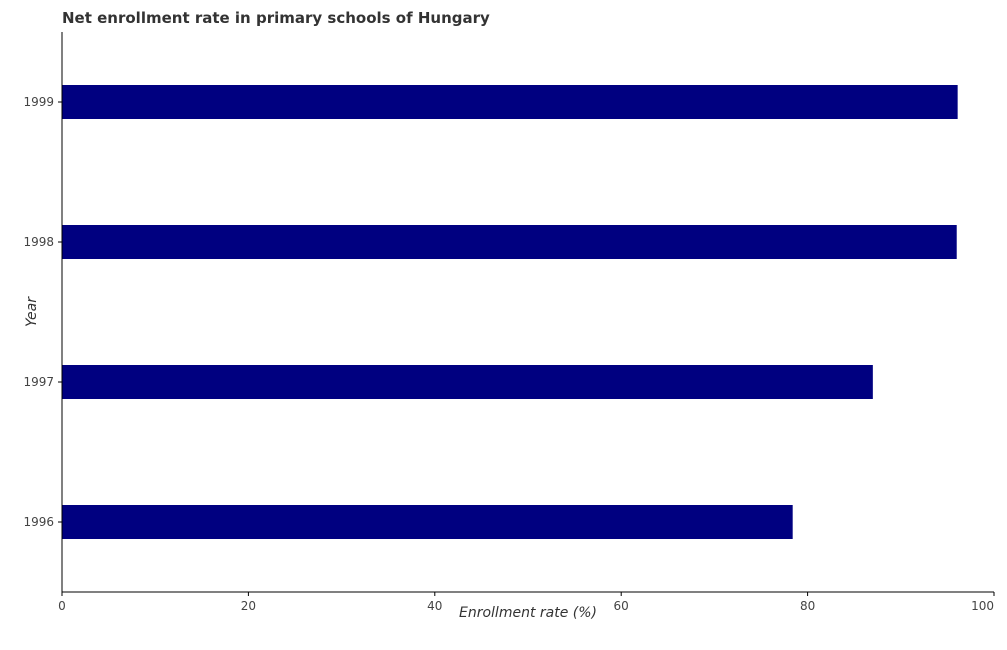  What do you see at coordinates (32, 311) in the screenshot?
I see `y-axis-title: Year` at bounding box center [32, 311].